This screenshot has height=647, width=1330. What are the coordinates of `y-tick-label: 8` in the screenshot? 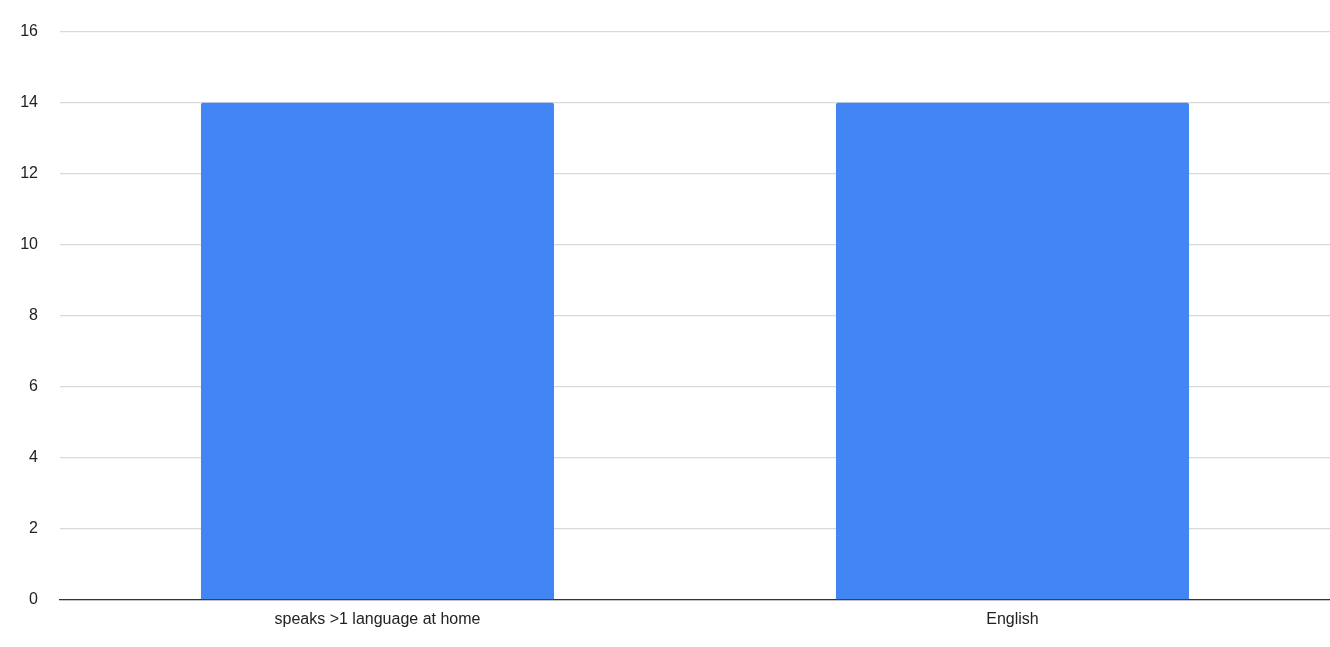 It's located at (34, 315).